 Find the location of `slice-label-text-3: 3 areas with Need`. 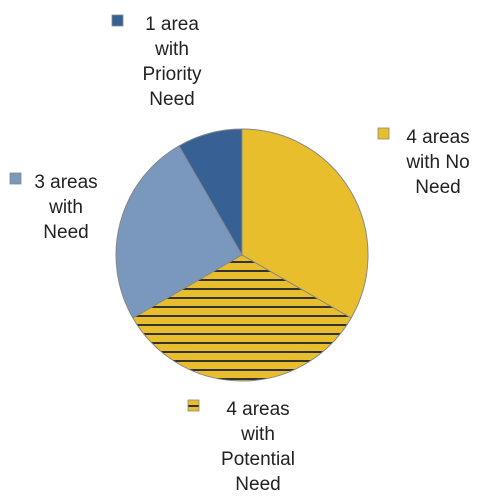

slice-label-text-3: 3 areas with Need is located at coordinates (65, 207).